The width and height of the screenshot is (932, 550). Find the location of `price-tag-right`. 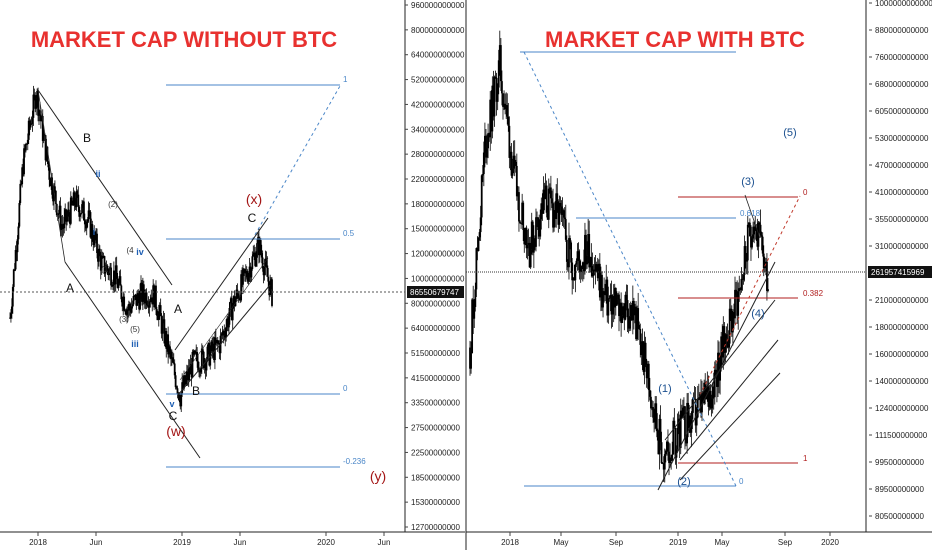

price-tag-right is located at coordinates (900, 272).